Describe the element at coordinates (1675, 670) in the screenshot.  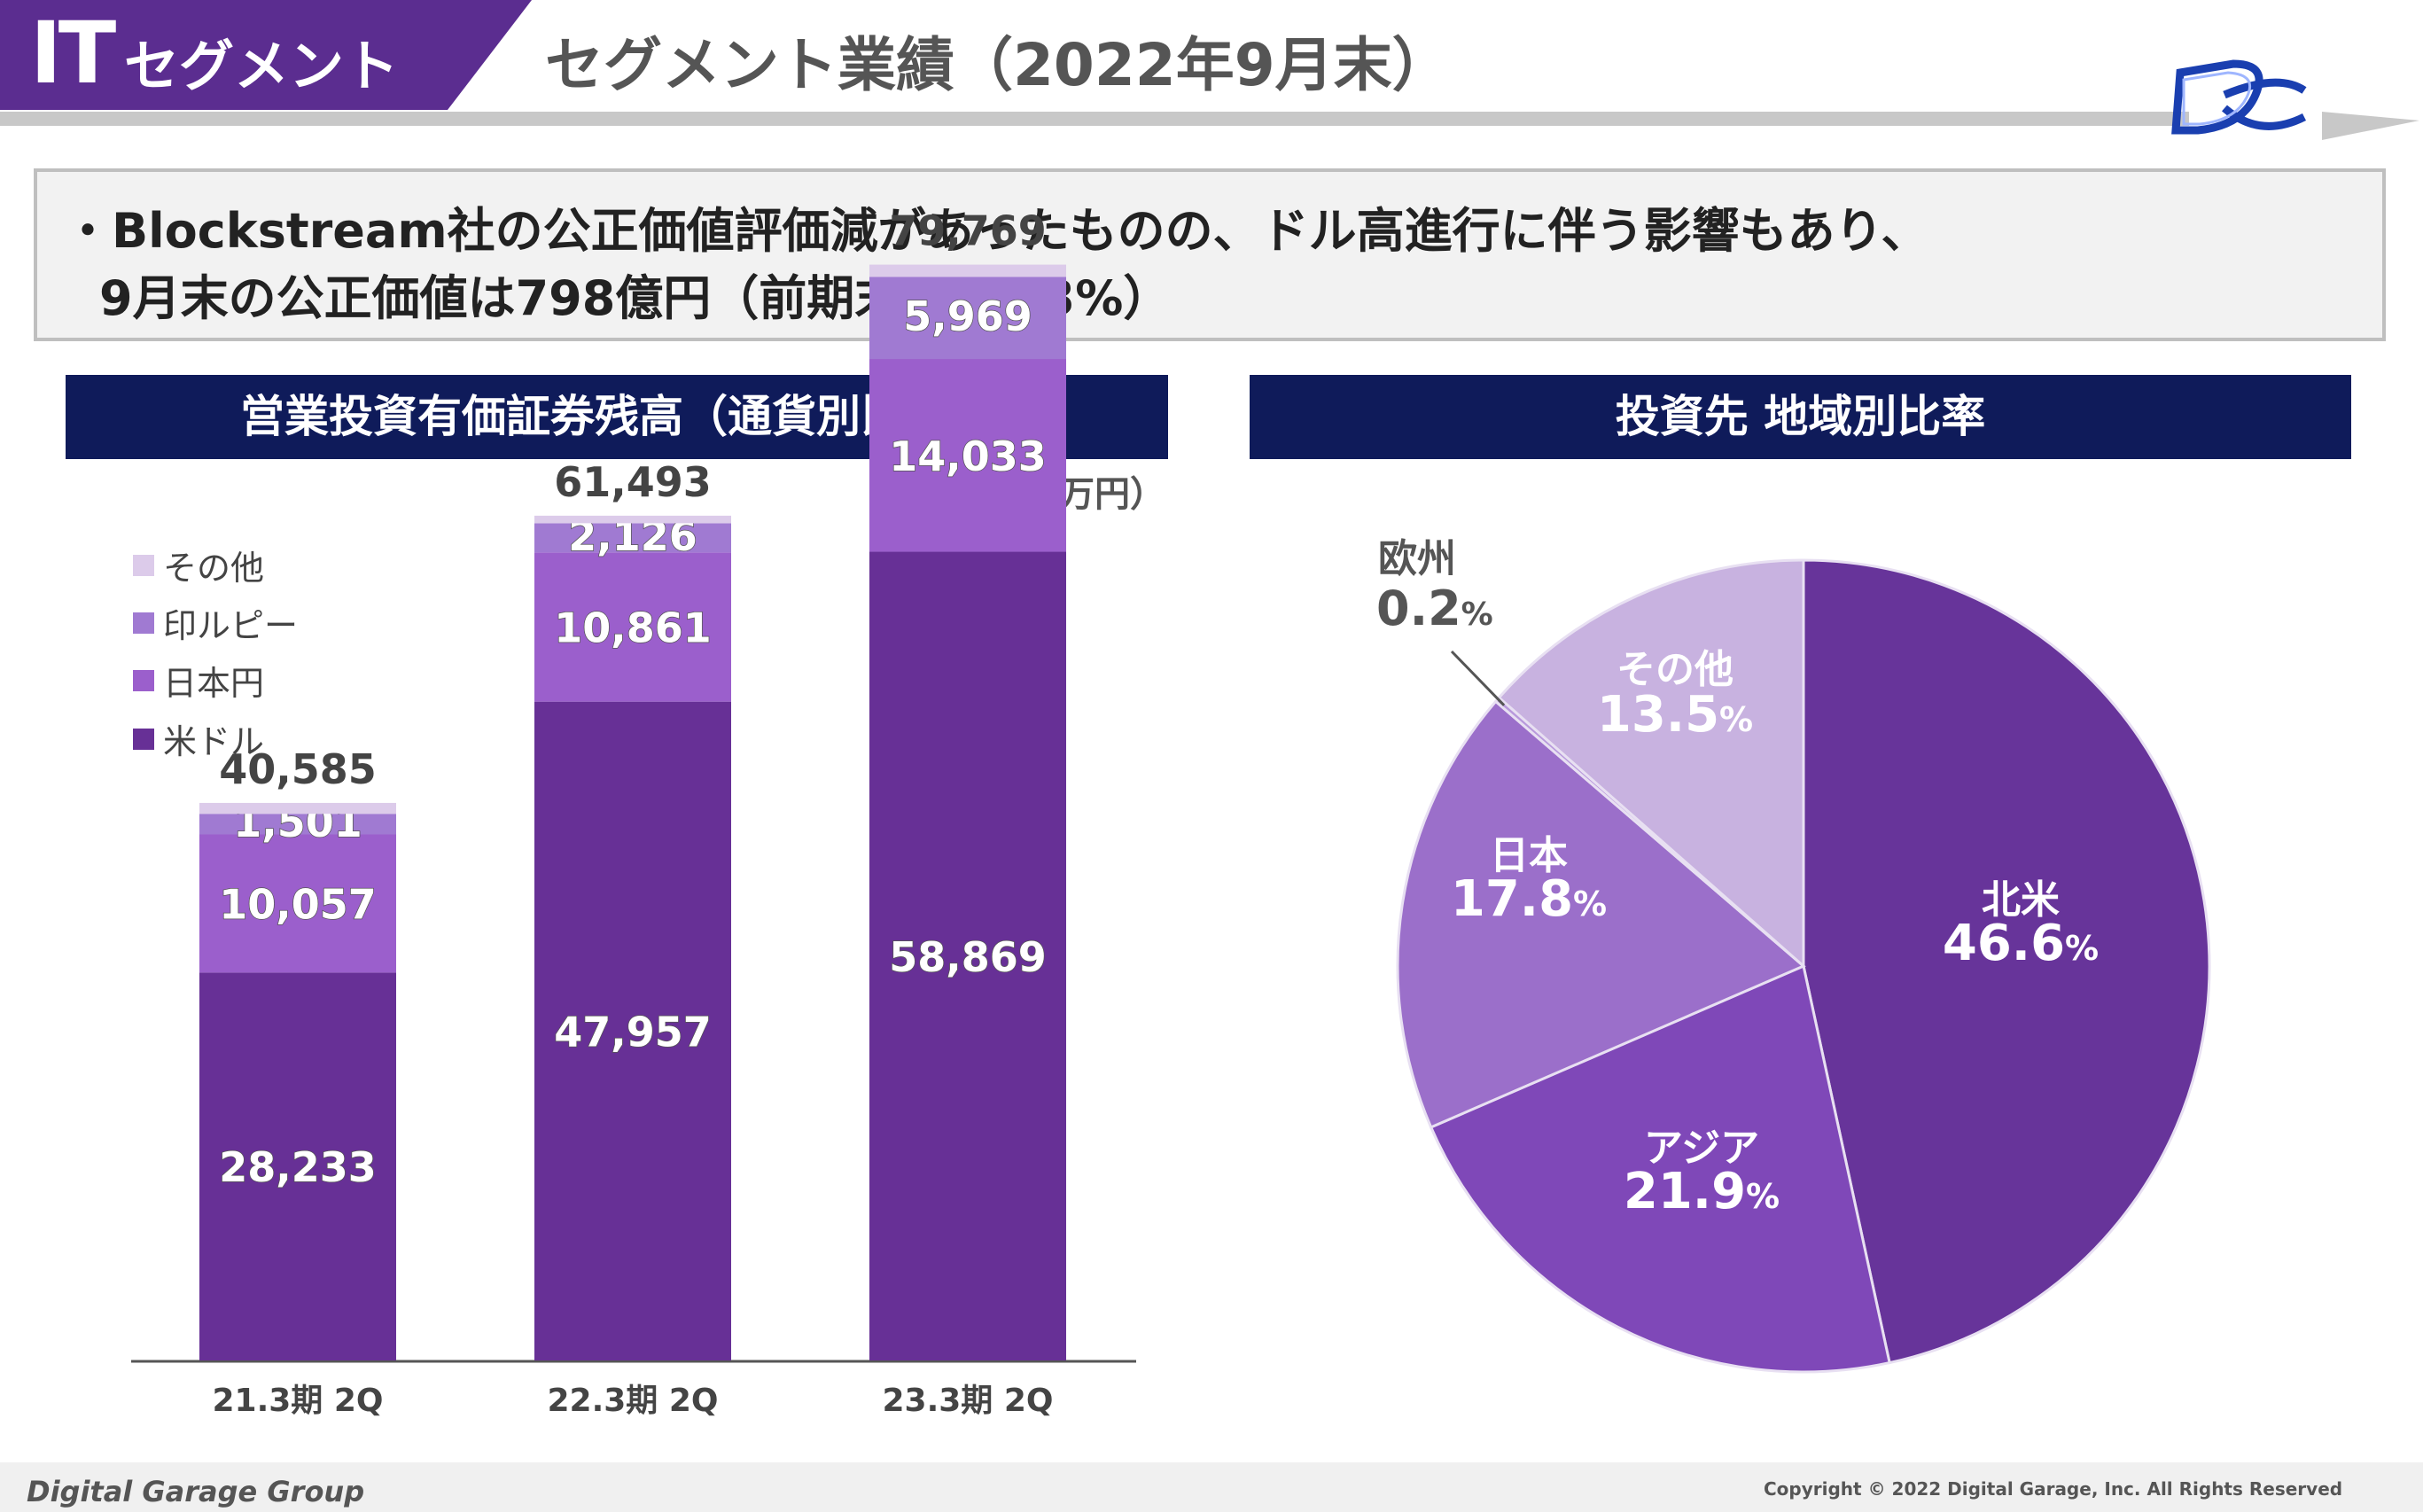
I see `pie-slice-name: その他` at that location.